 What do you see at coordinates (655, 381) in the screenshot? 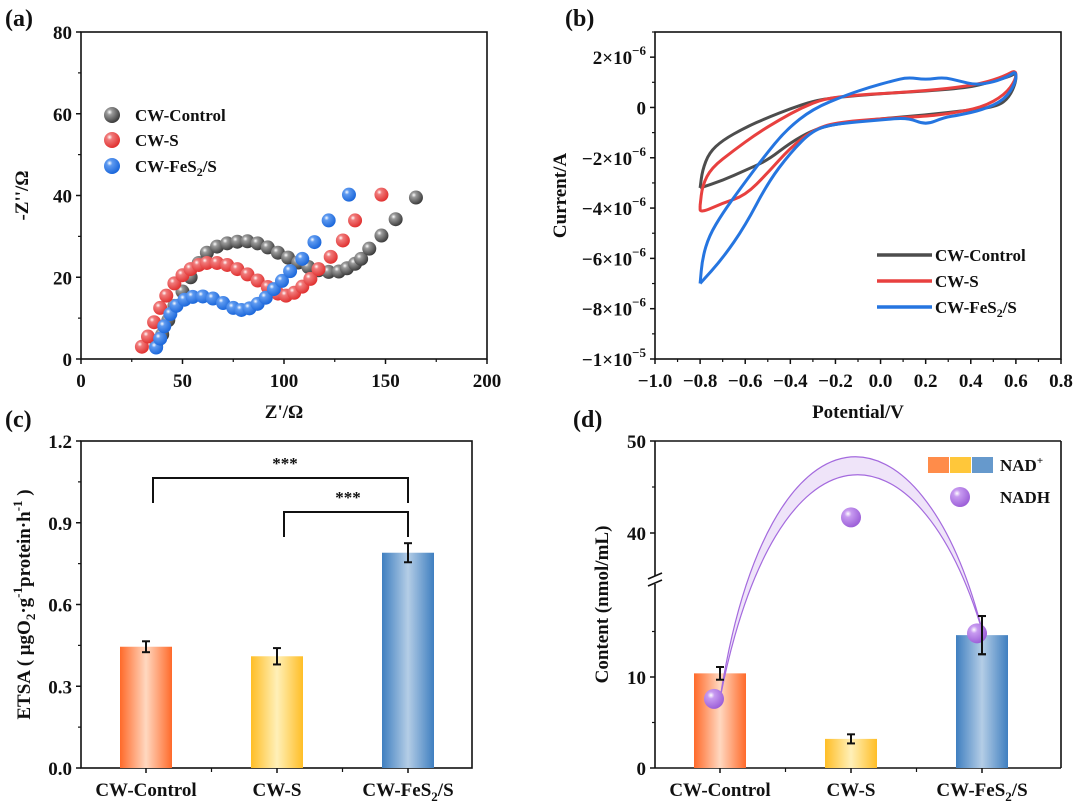
I see `x-tick-label: −1.0` at bounding box center [655, 381].